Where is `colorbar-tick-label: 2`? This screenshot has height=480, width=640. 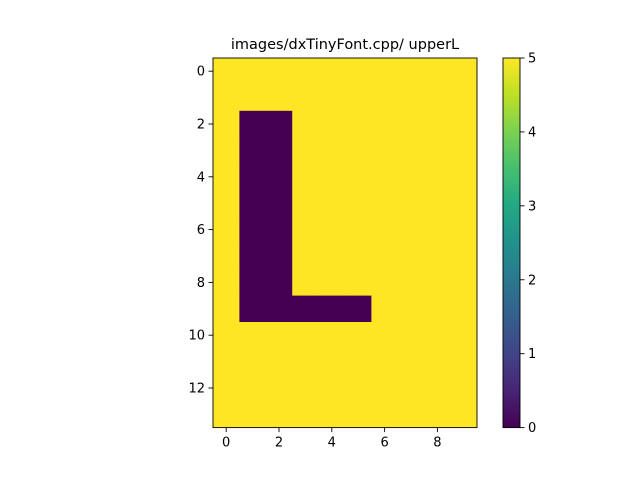 colorbar-tick-label: 2 is located at coordinates (532, 280).